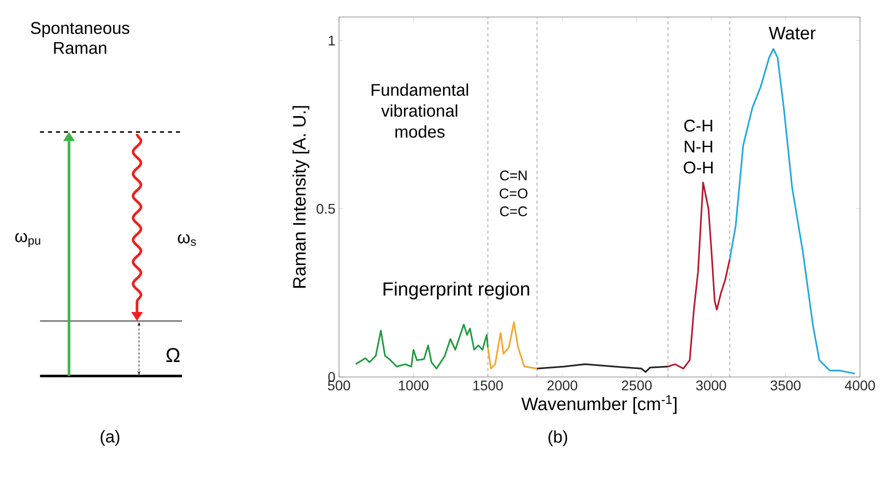 This screenshot has width=885, height=481. What do you see at coordinates (420, 110) in the screenshot?
I see `annotation: Fundamental vibrational modes` at bounding box center [420, 110].